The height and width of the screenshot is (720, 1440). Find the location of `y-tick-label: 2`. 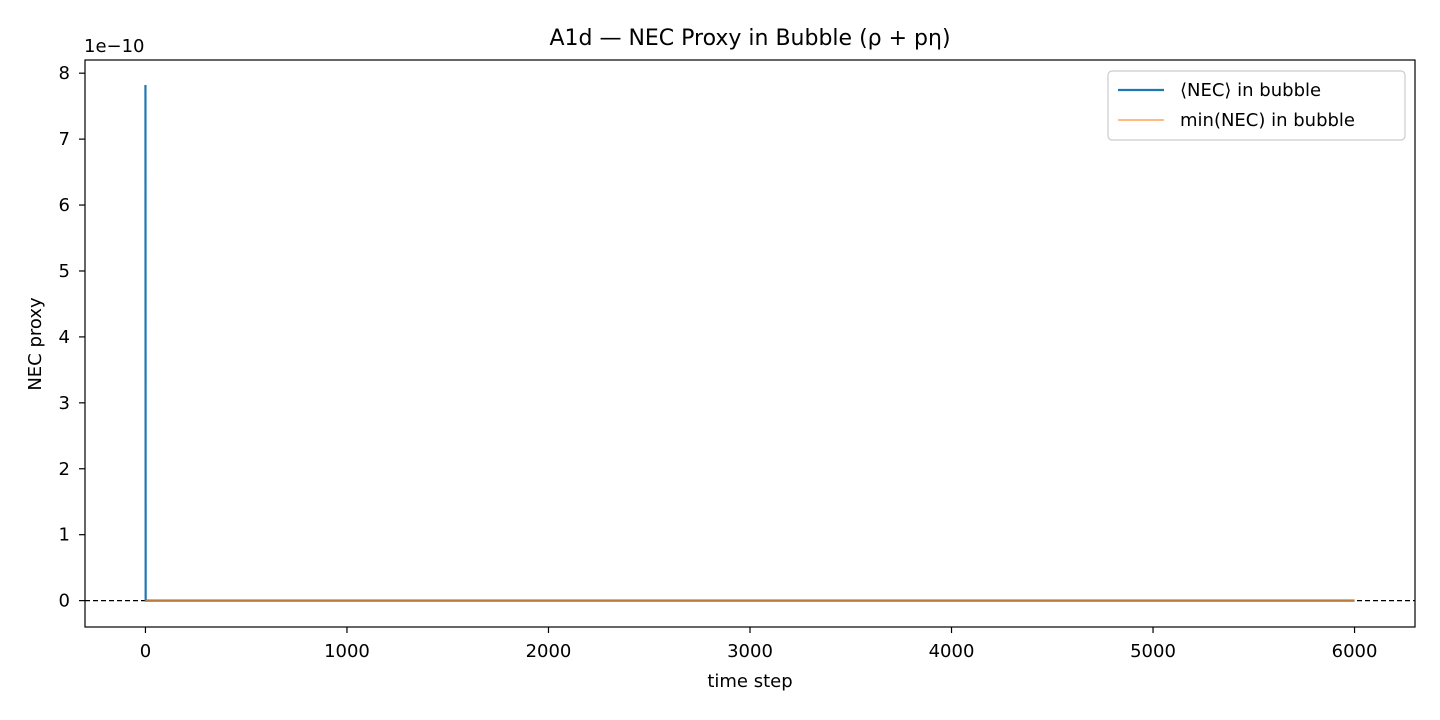

y-tick-label: 2 is located at coordinates (64, 469).